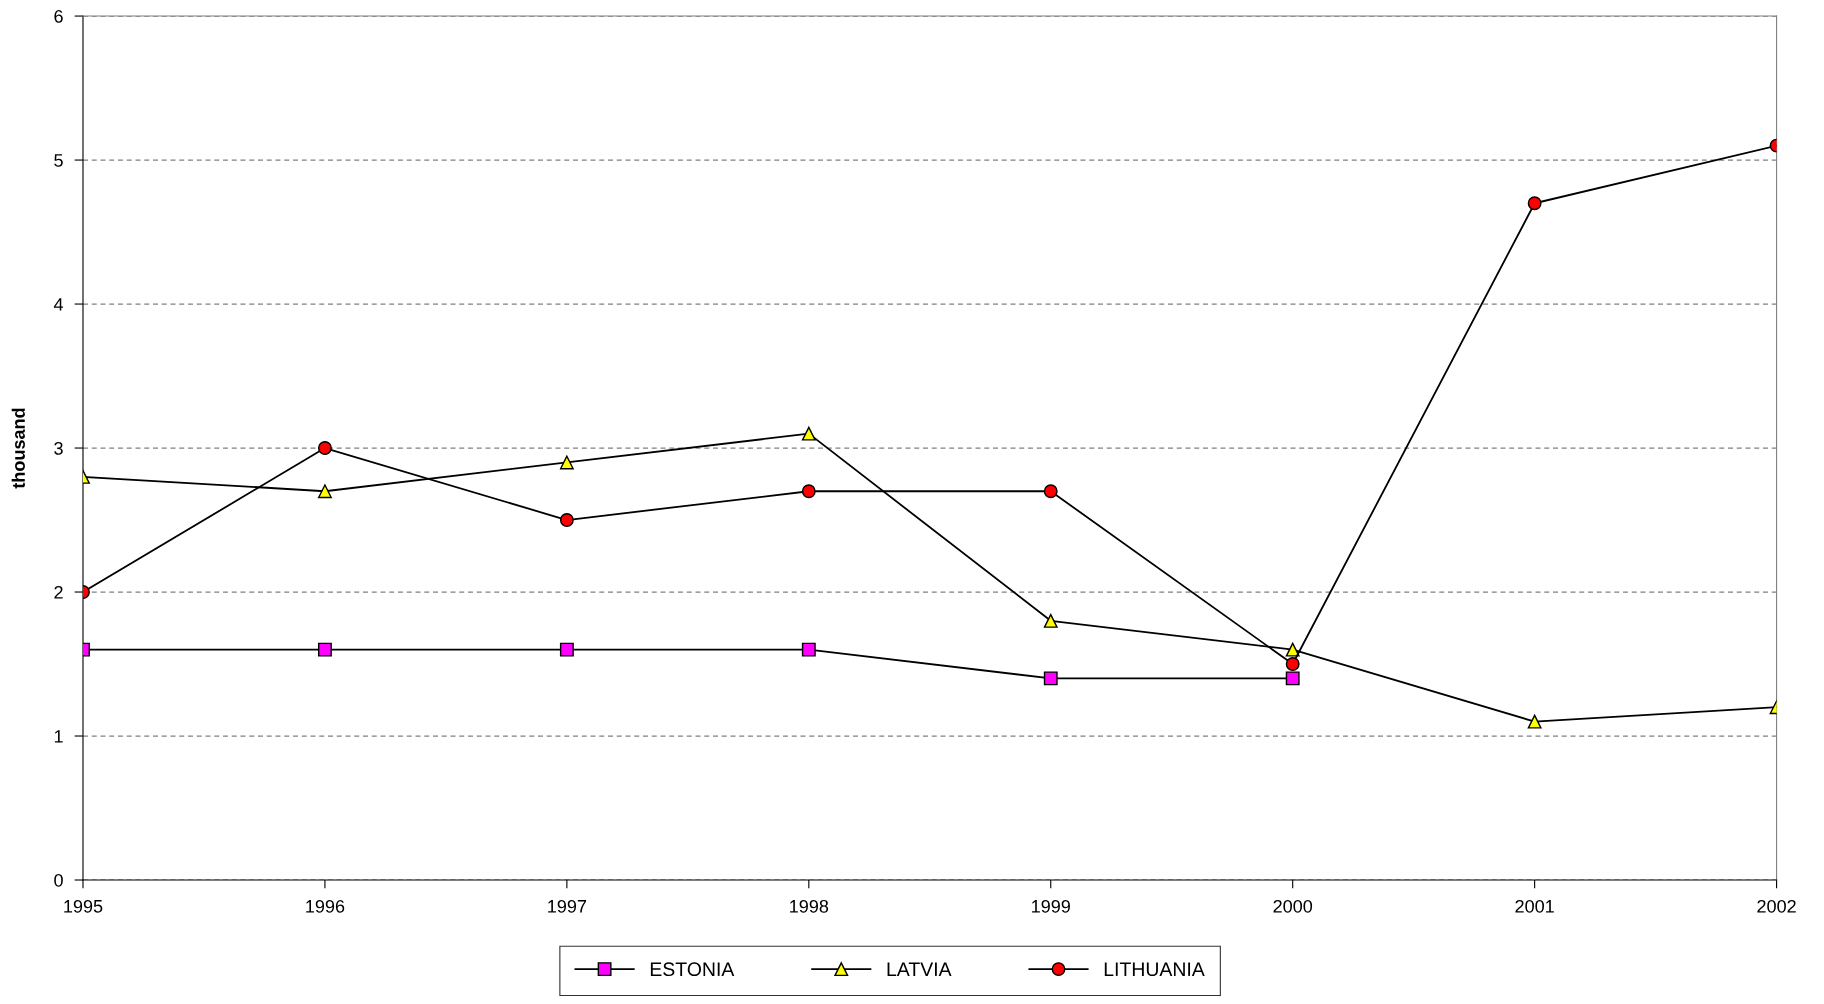  Describe the element at coordinates (58, 448) in the screenshot. I see `y-tick-label: 3` at that location.